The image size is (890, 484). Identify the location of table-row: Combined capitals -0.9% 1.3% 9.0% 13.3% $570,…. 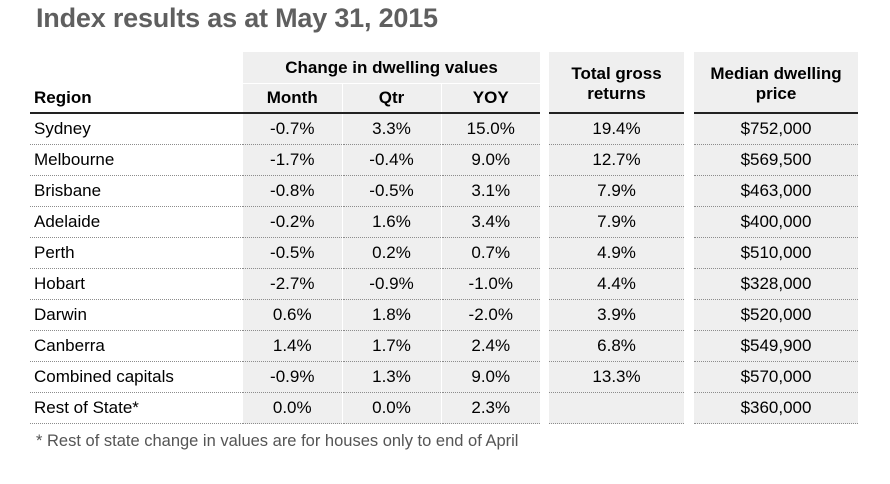
(444, 377).